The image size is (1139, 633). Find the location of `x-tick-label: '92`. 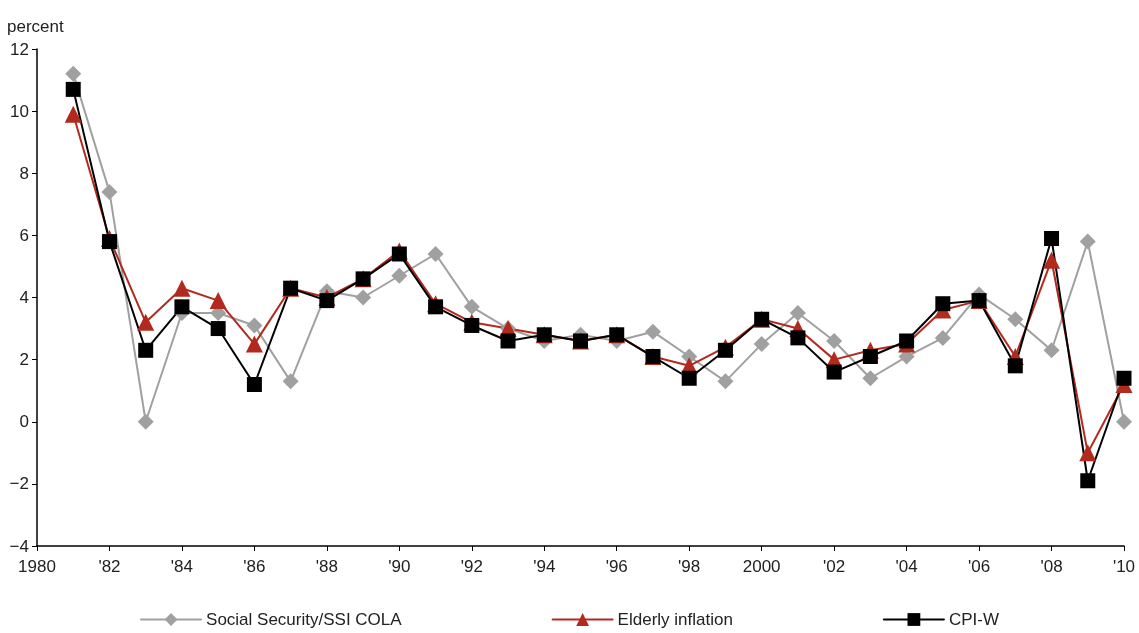

x-tick-label: '92 is located at coordinates (471, 566).